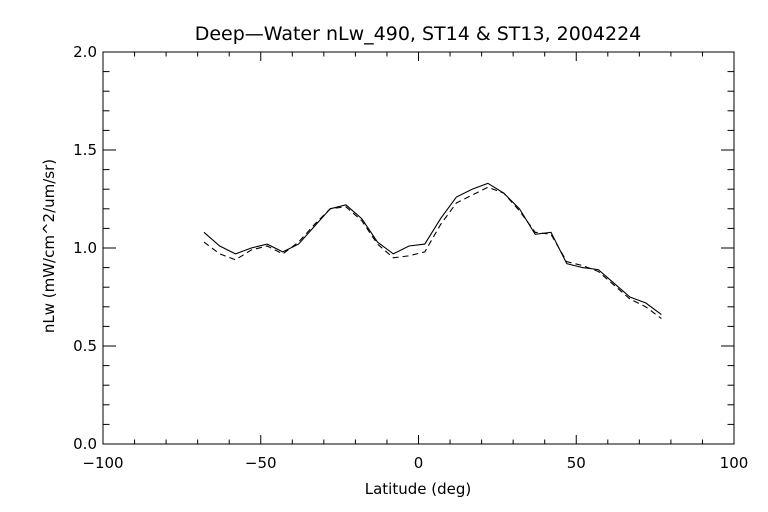 The height and width of the screenshot is (512, 768). Describe the element at coordinates (576, 463) in the screenshot. I see `x-tick-label: 50` at that location.